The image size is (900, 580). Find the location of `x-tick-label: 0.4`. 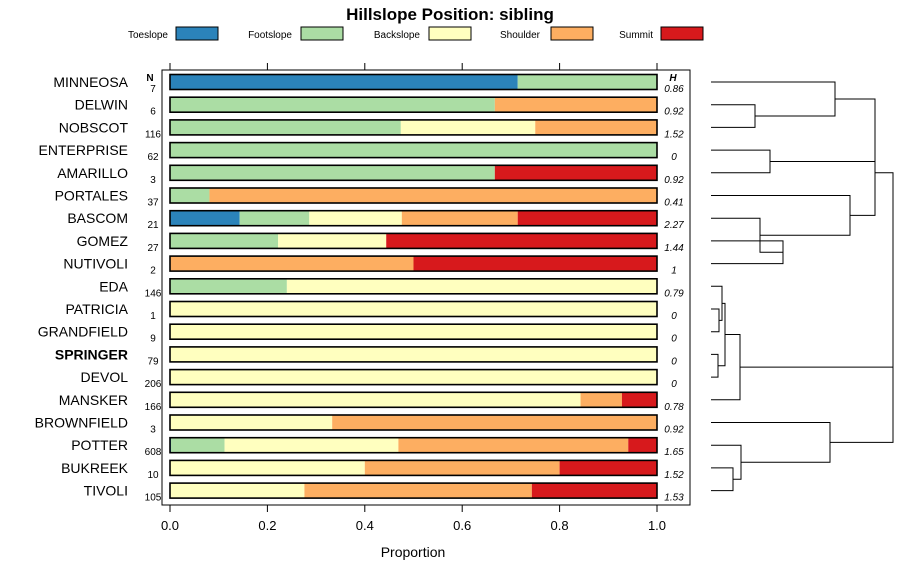

x-tick-label: 0.4 is located at coordinates (365, 525).